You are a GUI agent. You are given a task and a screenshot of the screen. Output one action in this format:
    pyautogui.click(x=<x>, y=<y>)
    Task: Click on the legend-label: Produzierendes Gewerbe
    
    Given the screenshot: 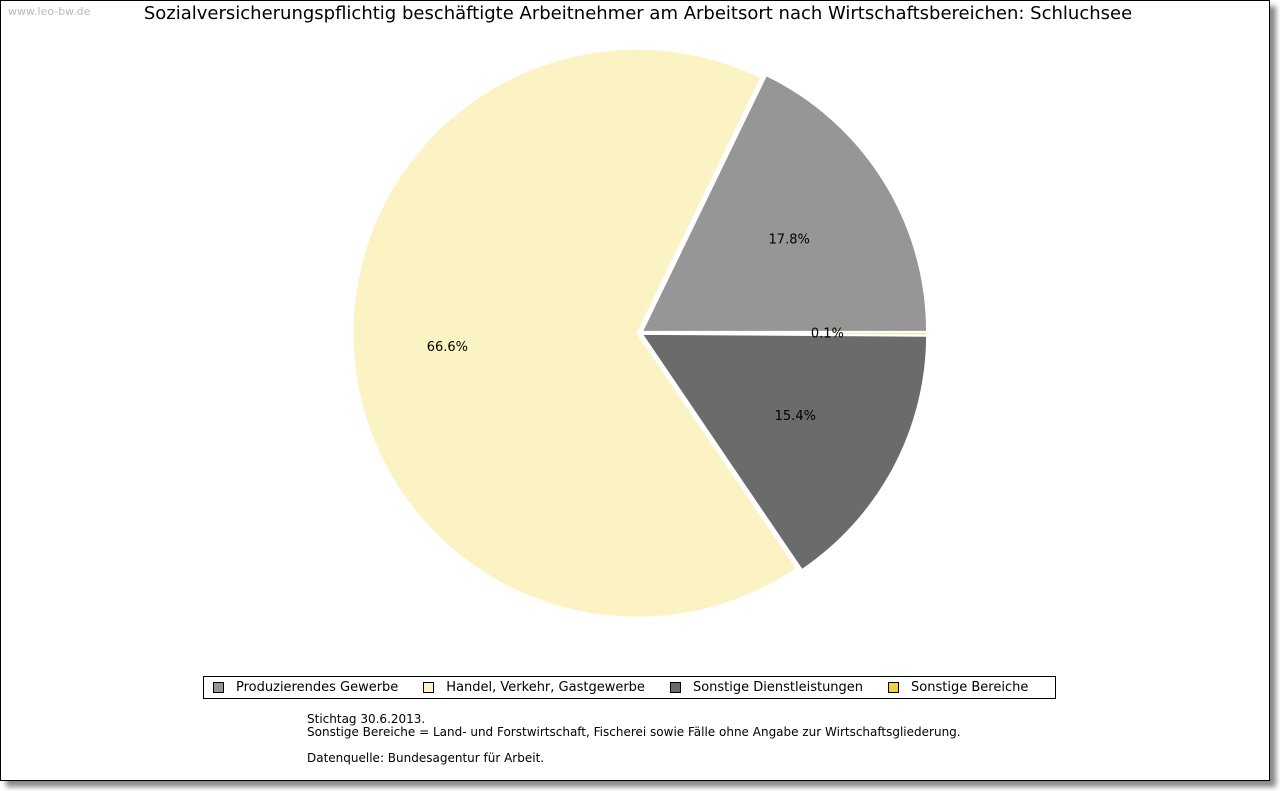 What is the action you would take?
    pyautogui.click(x=317, y=687)
    